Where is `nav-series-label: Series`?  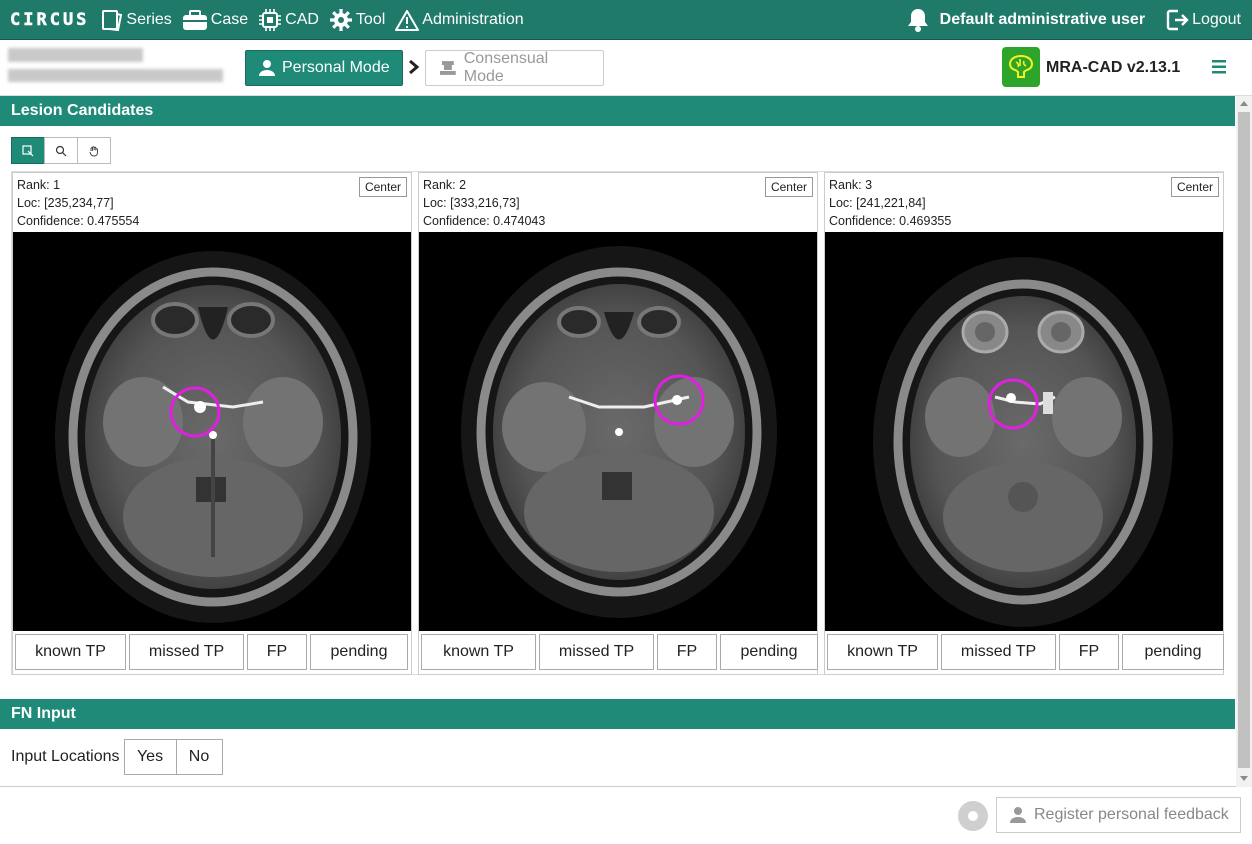 nav-series-label: Series is located at coordinates (149, 19).